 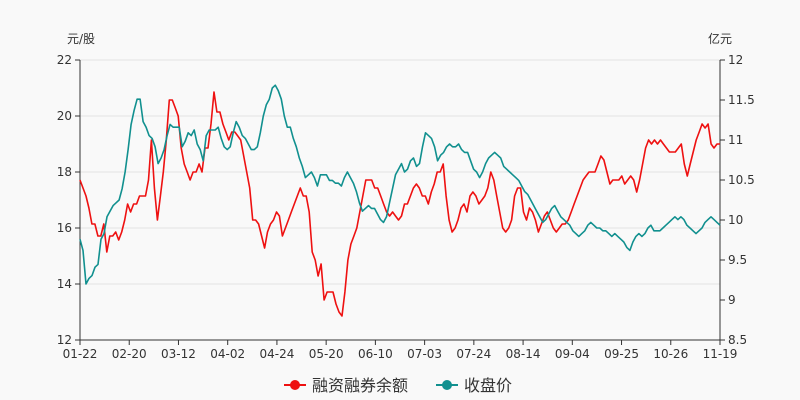 I want to click on legend-dot-margin-balance, so click(x=295, y=385).